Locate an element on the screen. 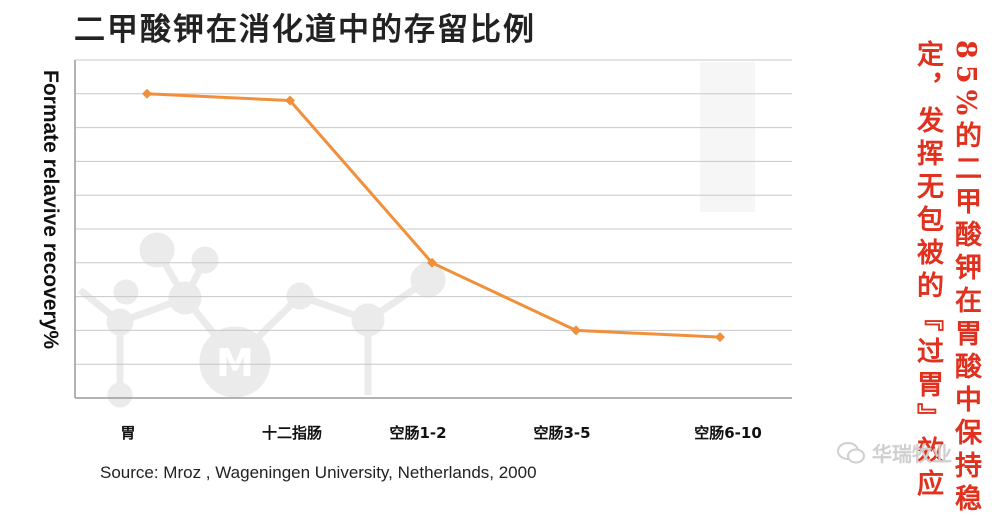 The image size is (1005, 517). molecule-logo-letter: M is located at coordinates (235, 363).